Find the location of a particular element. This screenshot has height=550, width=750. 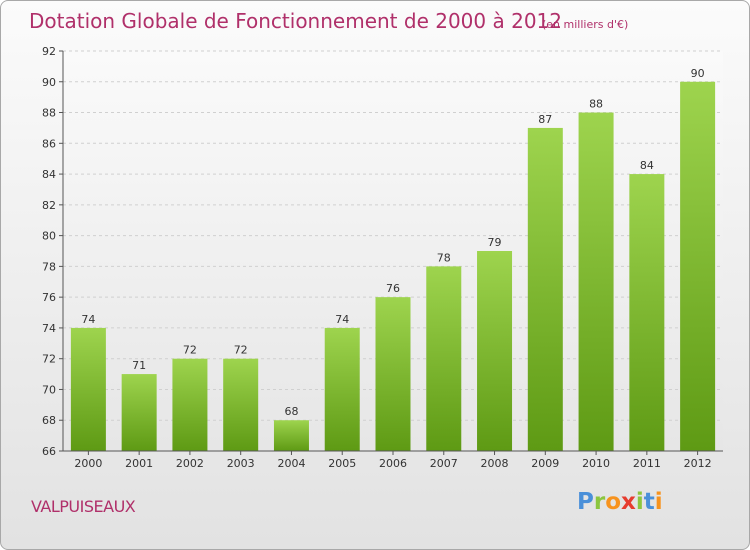

x-tick-label: 2009 is located at coordinates (545, 463).